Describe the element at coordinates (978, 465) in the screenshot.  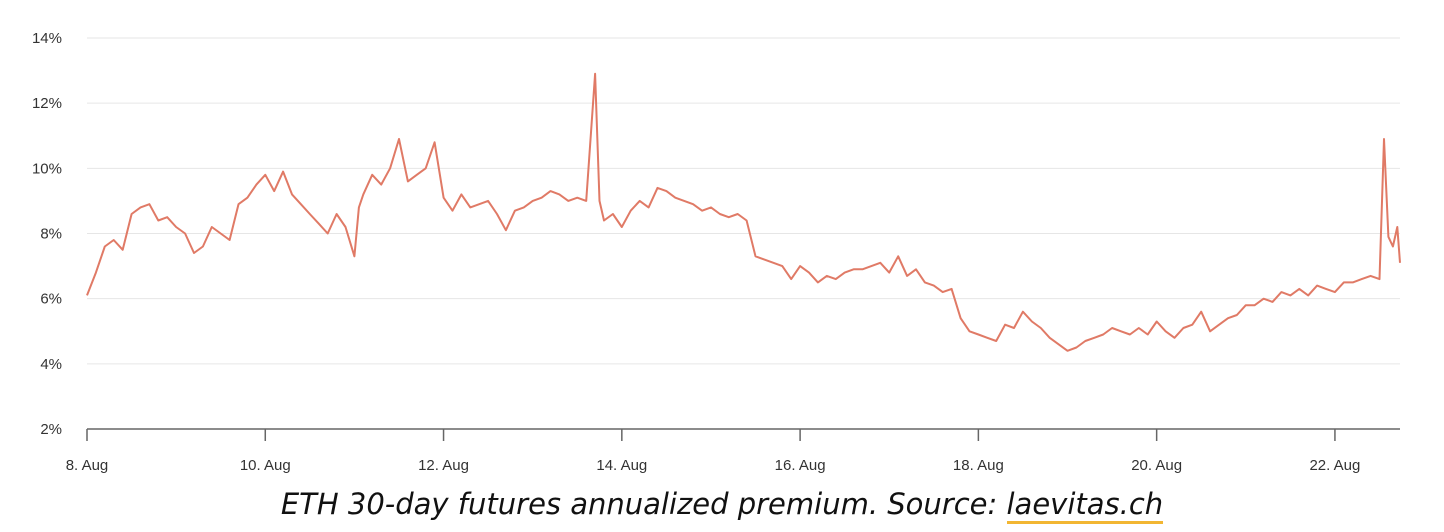
I see `x-tick-label: 18. Aug` at that location.